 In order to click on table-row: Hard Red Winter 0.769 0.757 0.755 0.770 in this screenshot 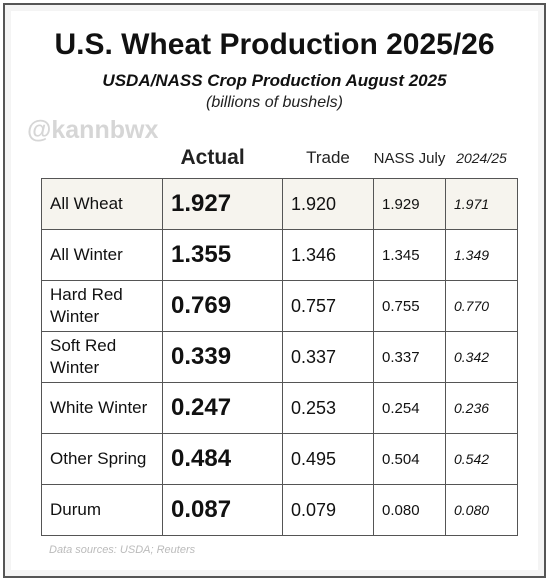, I will do `click(279, 306)`.